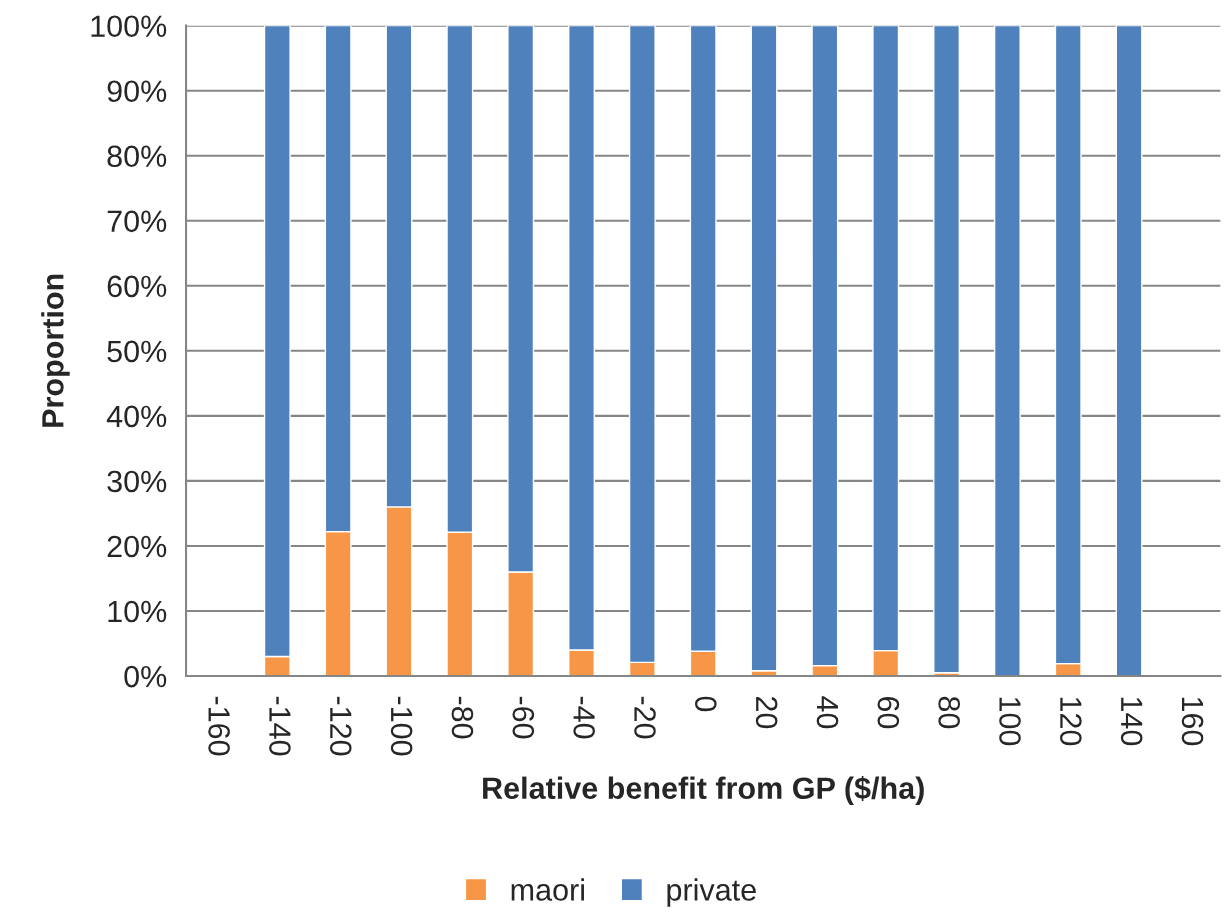  Describe the element at coordinates (137, 156) in the screenshot. I see `y-tick-label: 80%` at that location.